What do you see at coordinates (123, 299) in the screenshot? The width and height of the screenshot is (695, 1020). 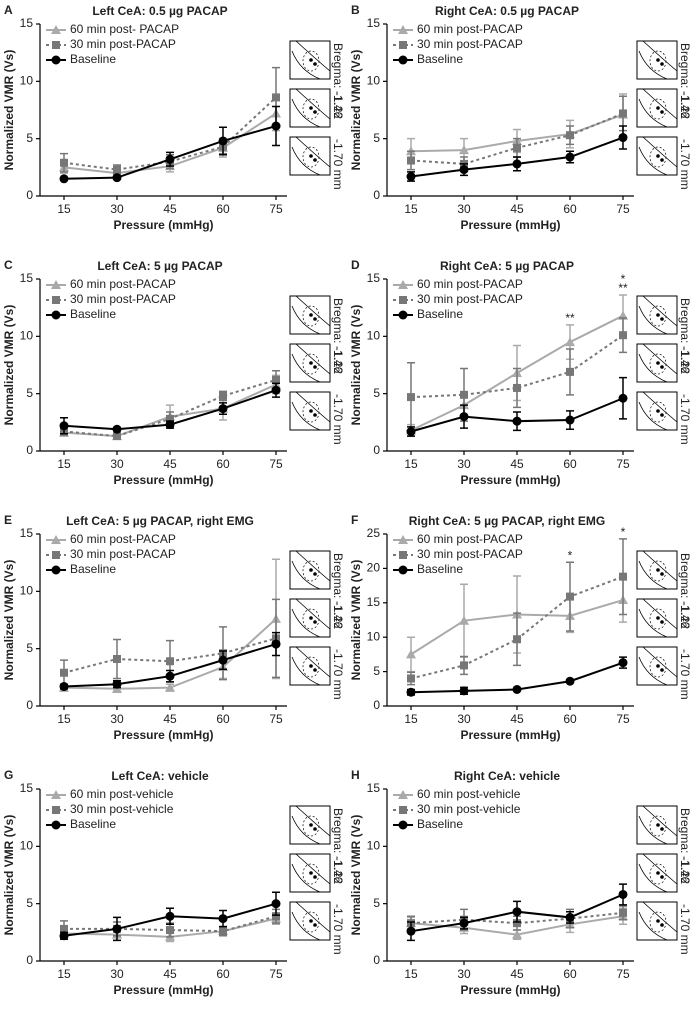 I see `legend-label: 30 min post-PACAP` at bounding box center [123, 299].